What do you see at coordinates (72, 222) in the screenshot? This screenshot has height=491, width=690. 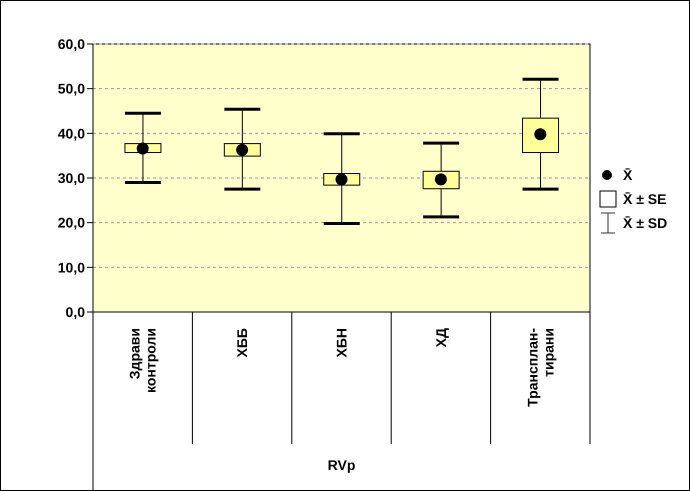 I see `y-tick-label: 20,0` at bounding box center [72, 222].